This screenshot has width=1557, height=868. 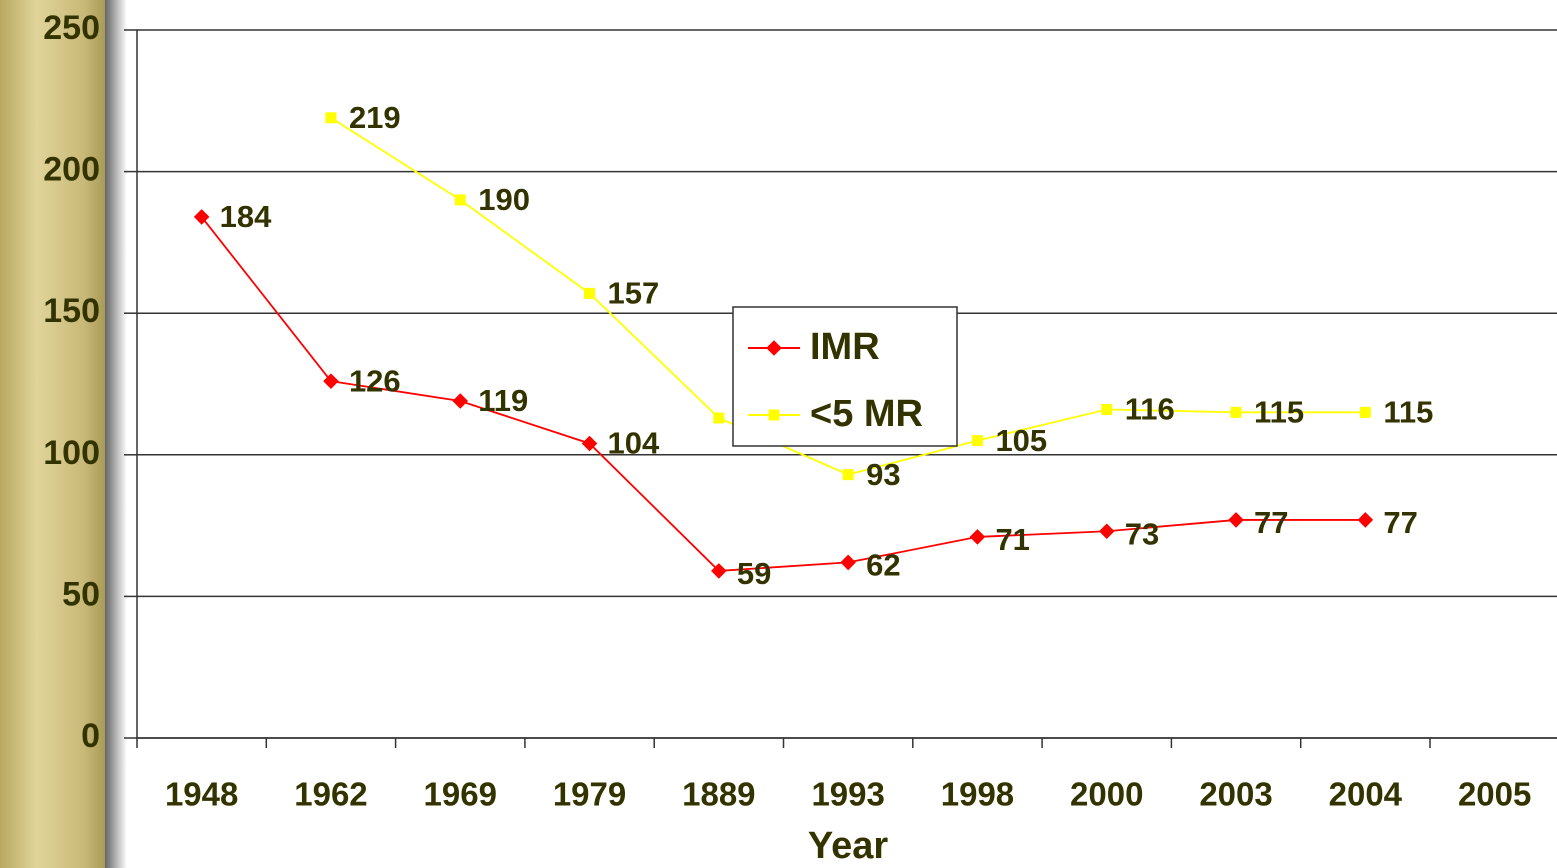 What do you see at coordinates (1150, 409) in the screenshot?
I see `data-label: 116` at bounding box center [1150, 409].